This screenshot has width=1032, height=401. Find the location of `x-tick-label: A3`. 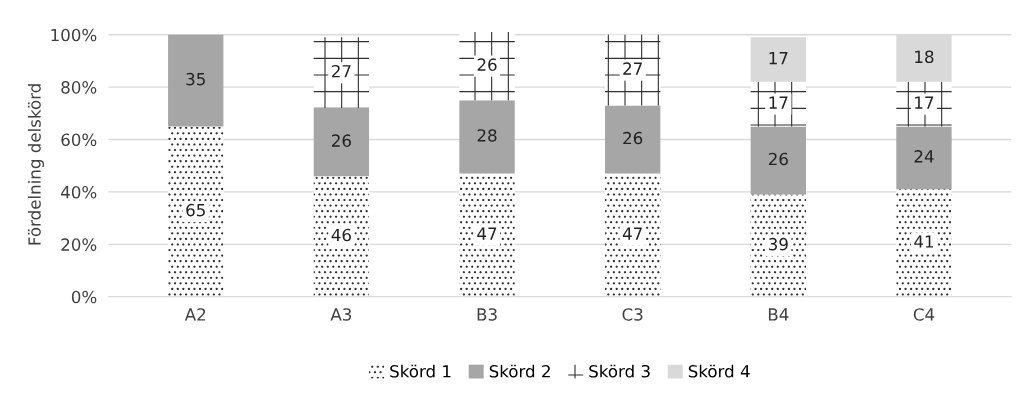

x-tick-label: A3 is located at coordinates (341, 314).